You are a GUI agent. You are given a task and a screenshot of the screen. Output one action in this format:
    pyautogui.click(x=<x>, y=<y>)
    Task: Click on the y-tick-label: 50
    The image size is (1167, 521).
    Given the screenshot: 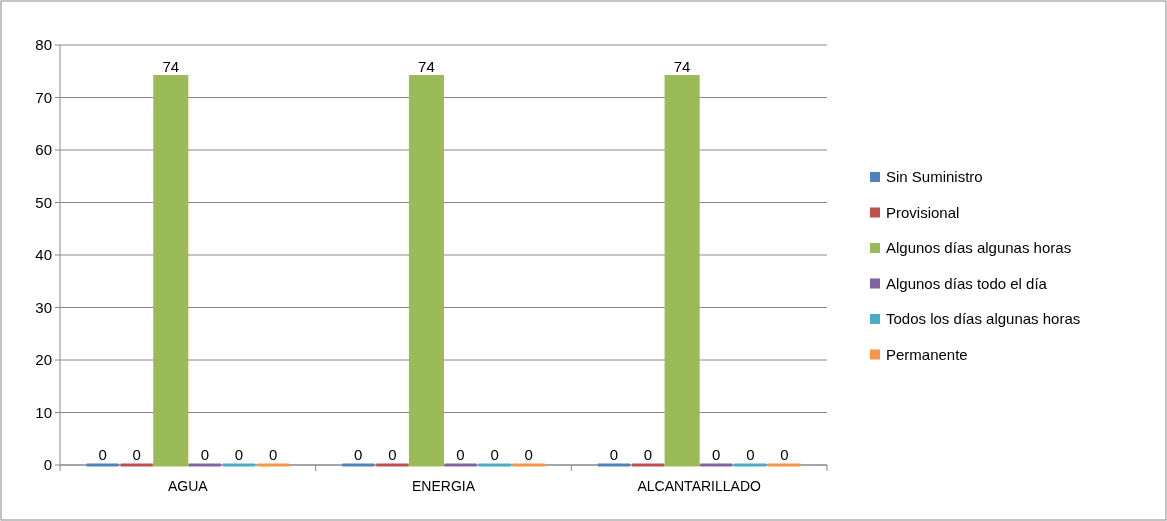 What is the action you would take?
    pyautogui.click(x=43, y=202)
    